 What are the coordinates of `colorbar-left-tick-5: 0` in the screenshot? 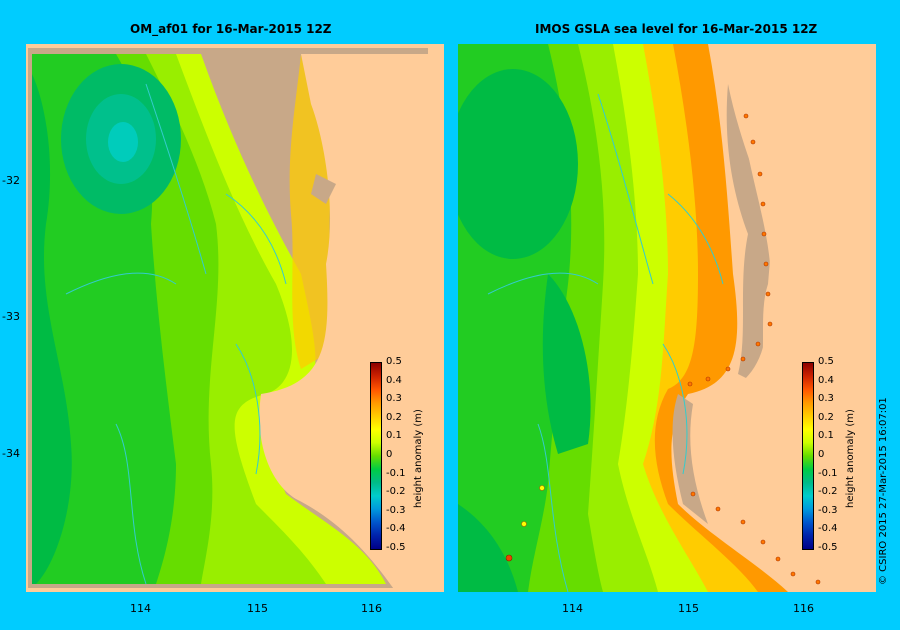 It's located at (389, 454).